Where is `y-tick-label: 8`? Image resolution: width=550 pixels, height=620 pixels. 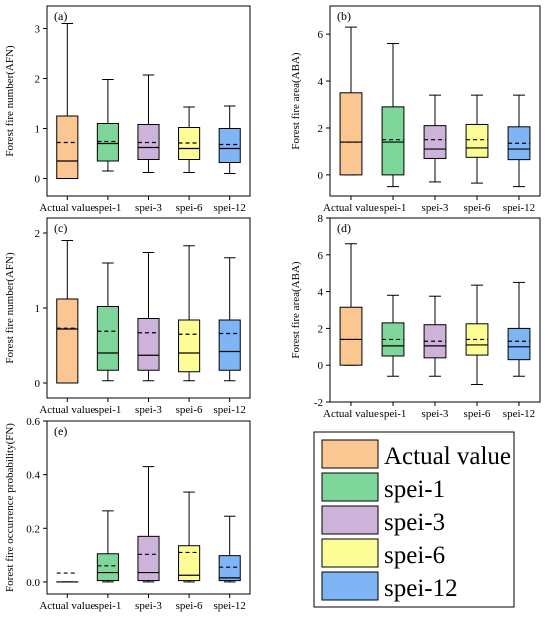
y-tick-label: 8 is located at coordinates (321, 219).